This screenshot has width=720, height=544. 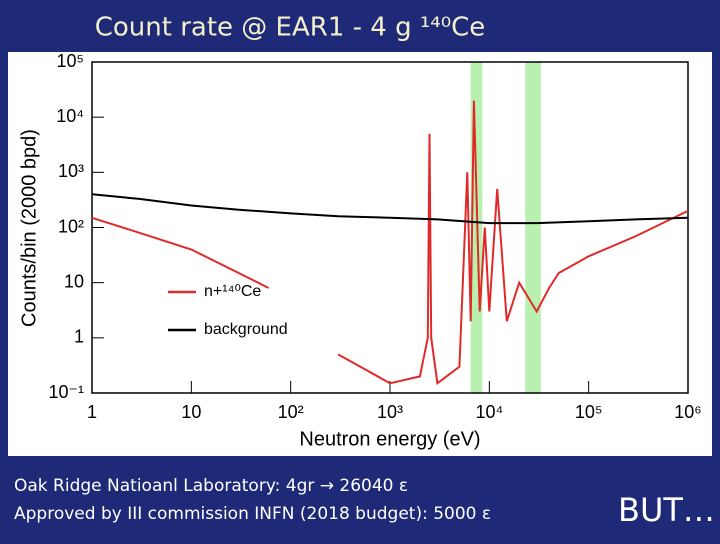 What do you see at coordinates (66, 392) in the screenshot?
I see `y-tick-label: 10⁻¹` at bounding box center [66, 392].